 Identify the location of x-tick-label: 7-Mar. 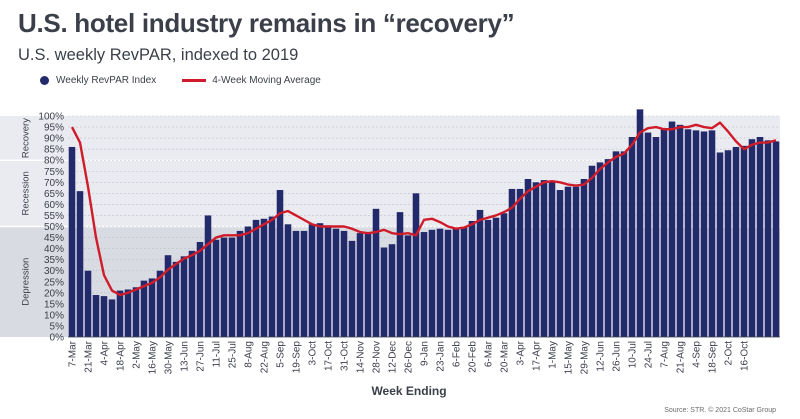
(73, 353).